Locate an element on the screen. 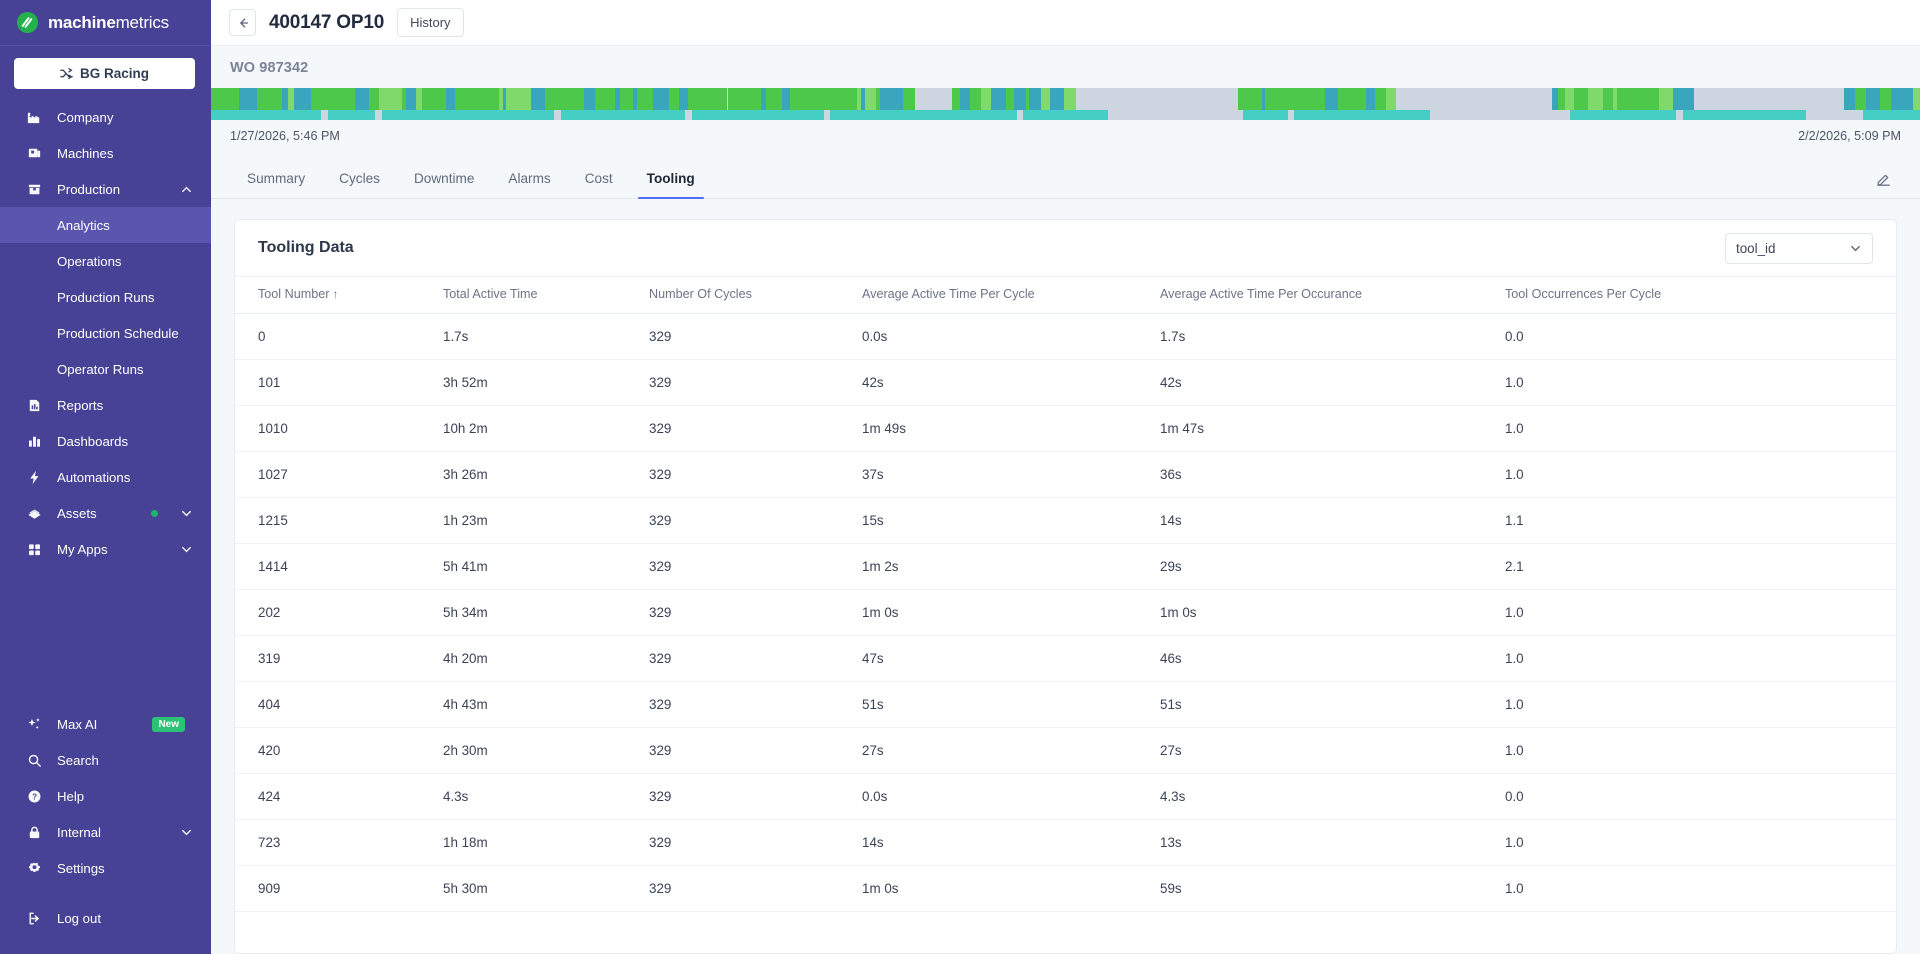 This screenshot has height=954, width=1920. table-cell: 51s is located at coordinates (1011, 704).